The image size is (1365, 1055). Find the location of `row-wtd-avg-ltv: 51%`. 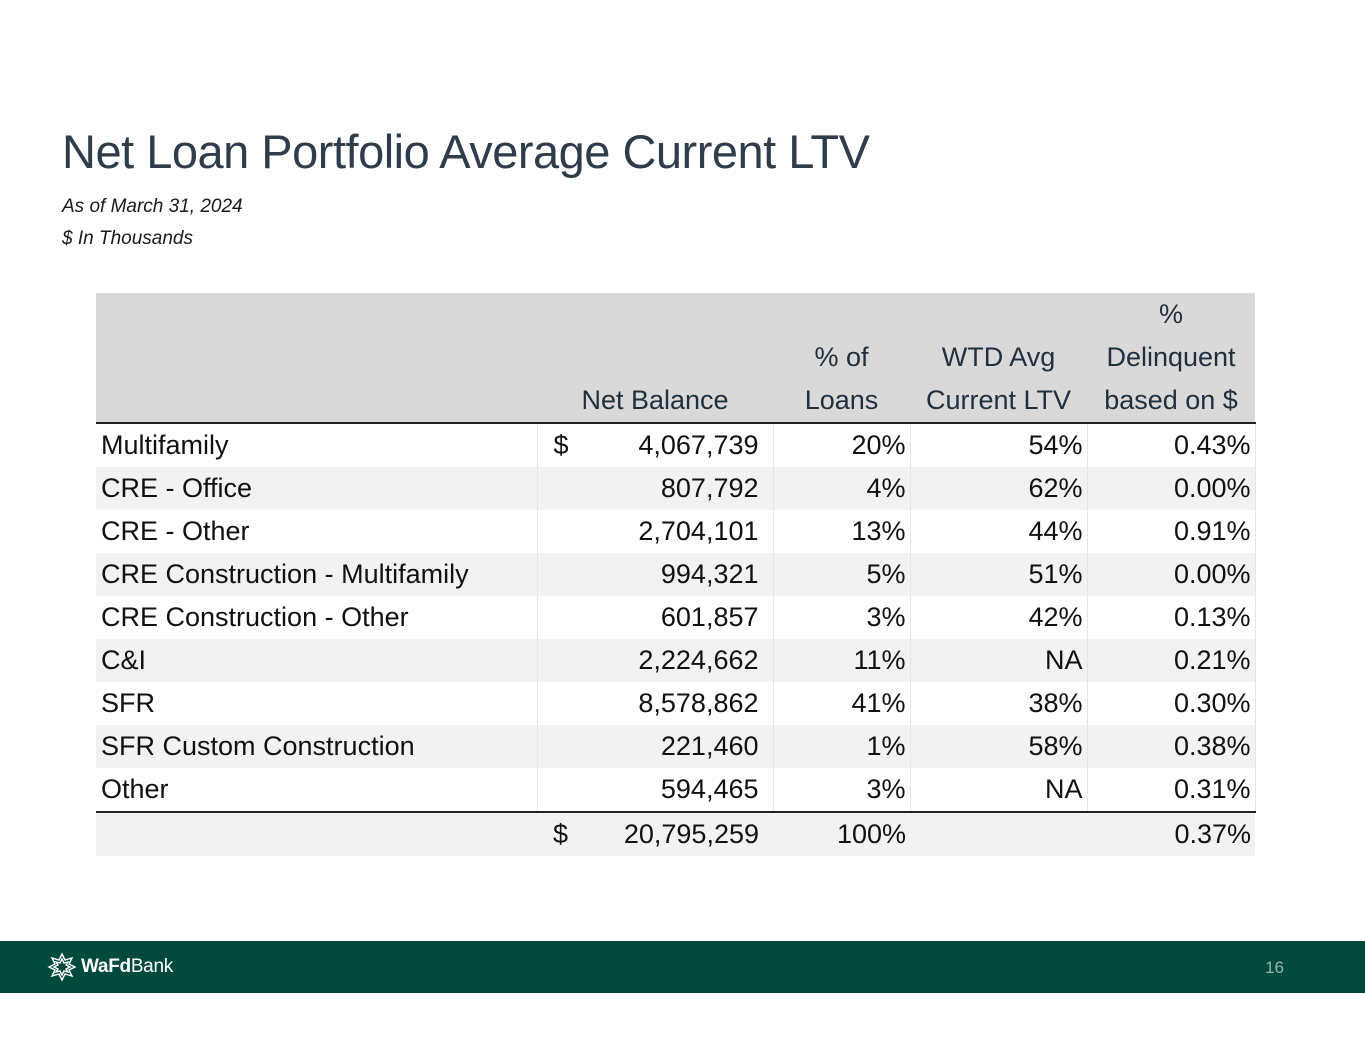

row-wtd-avg-ltv: 51% is located at coordinates (999, 574).